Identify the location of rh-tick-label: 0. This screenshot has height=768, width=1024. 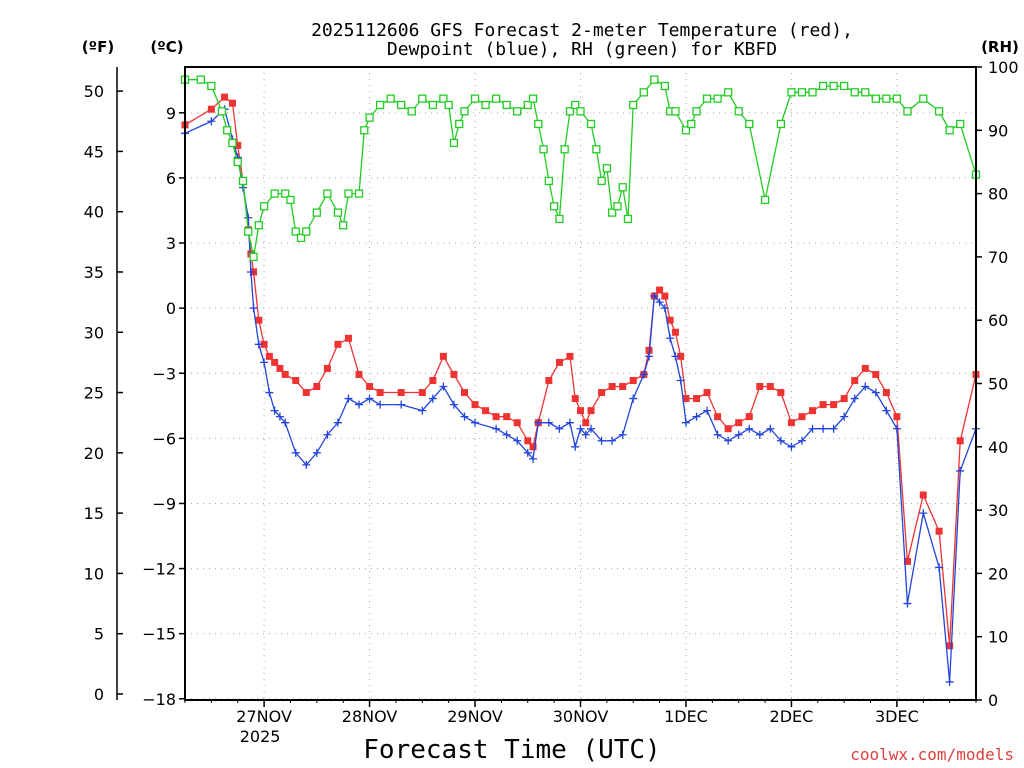
(993, 700).